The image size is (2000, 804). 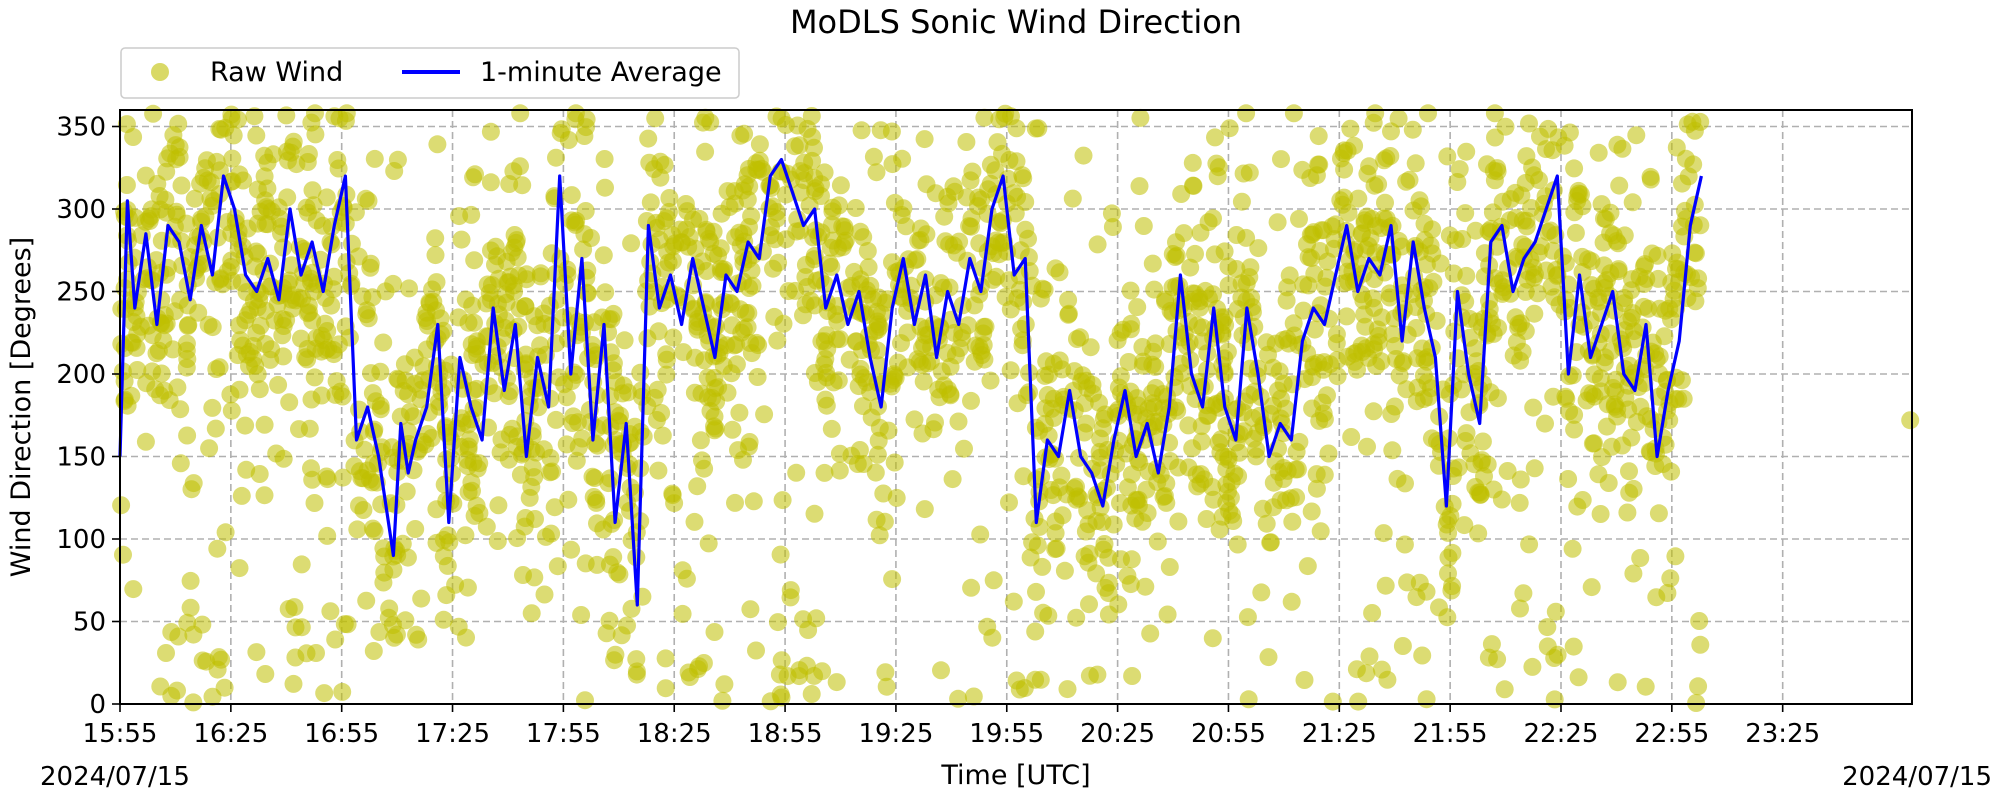 I want to click on x-tick-label: 20:55, so click(x=1228, y=734).